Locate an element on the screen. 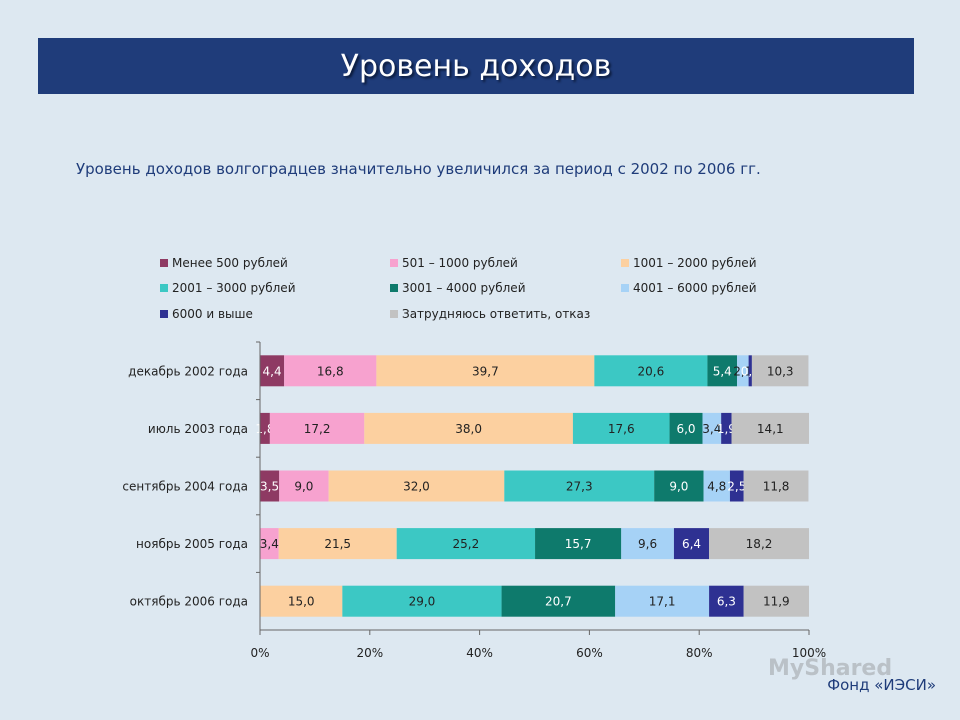 This screenshot has height=720, width=960. data-label-1-2: 16,8 is located at coordinates (330, 371).